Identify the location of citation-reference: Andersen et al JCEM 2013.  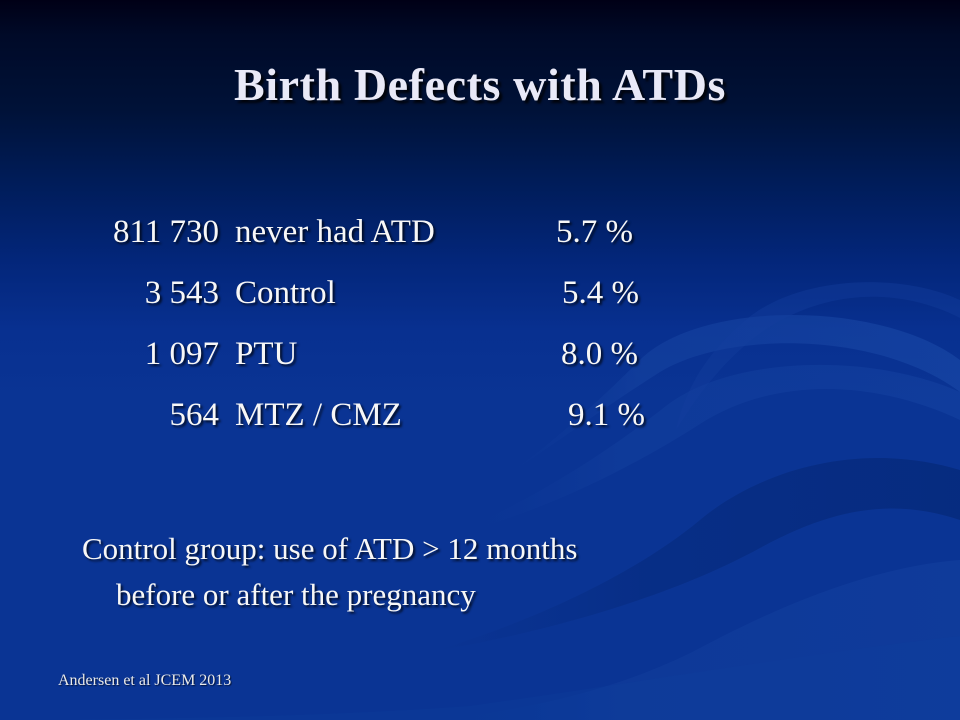
(145, 680).